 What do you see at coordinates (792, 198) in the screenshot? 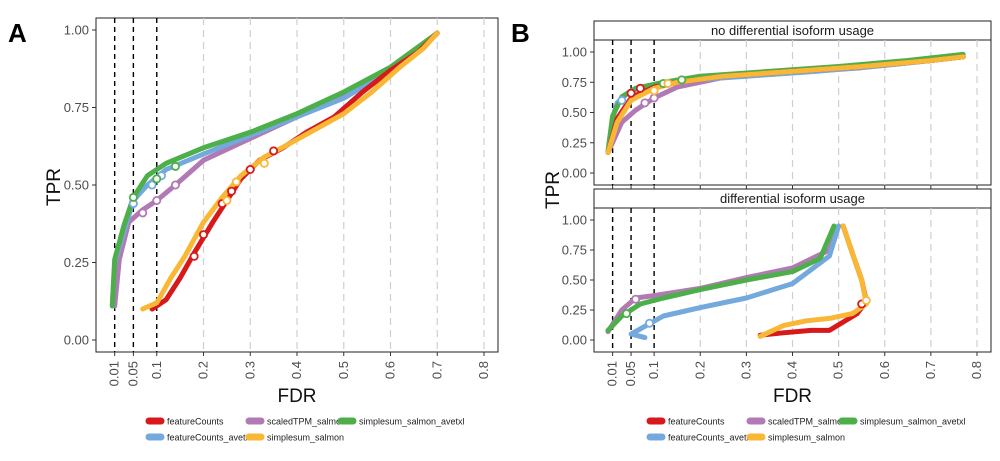
I see `facet-title: differential isoform usage` at bounding box center [792, 198].